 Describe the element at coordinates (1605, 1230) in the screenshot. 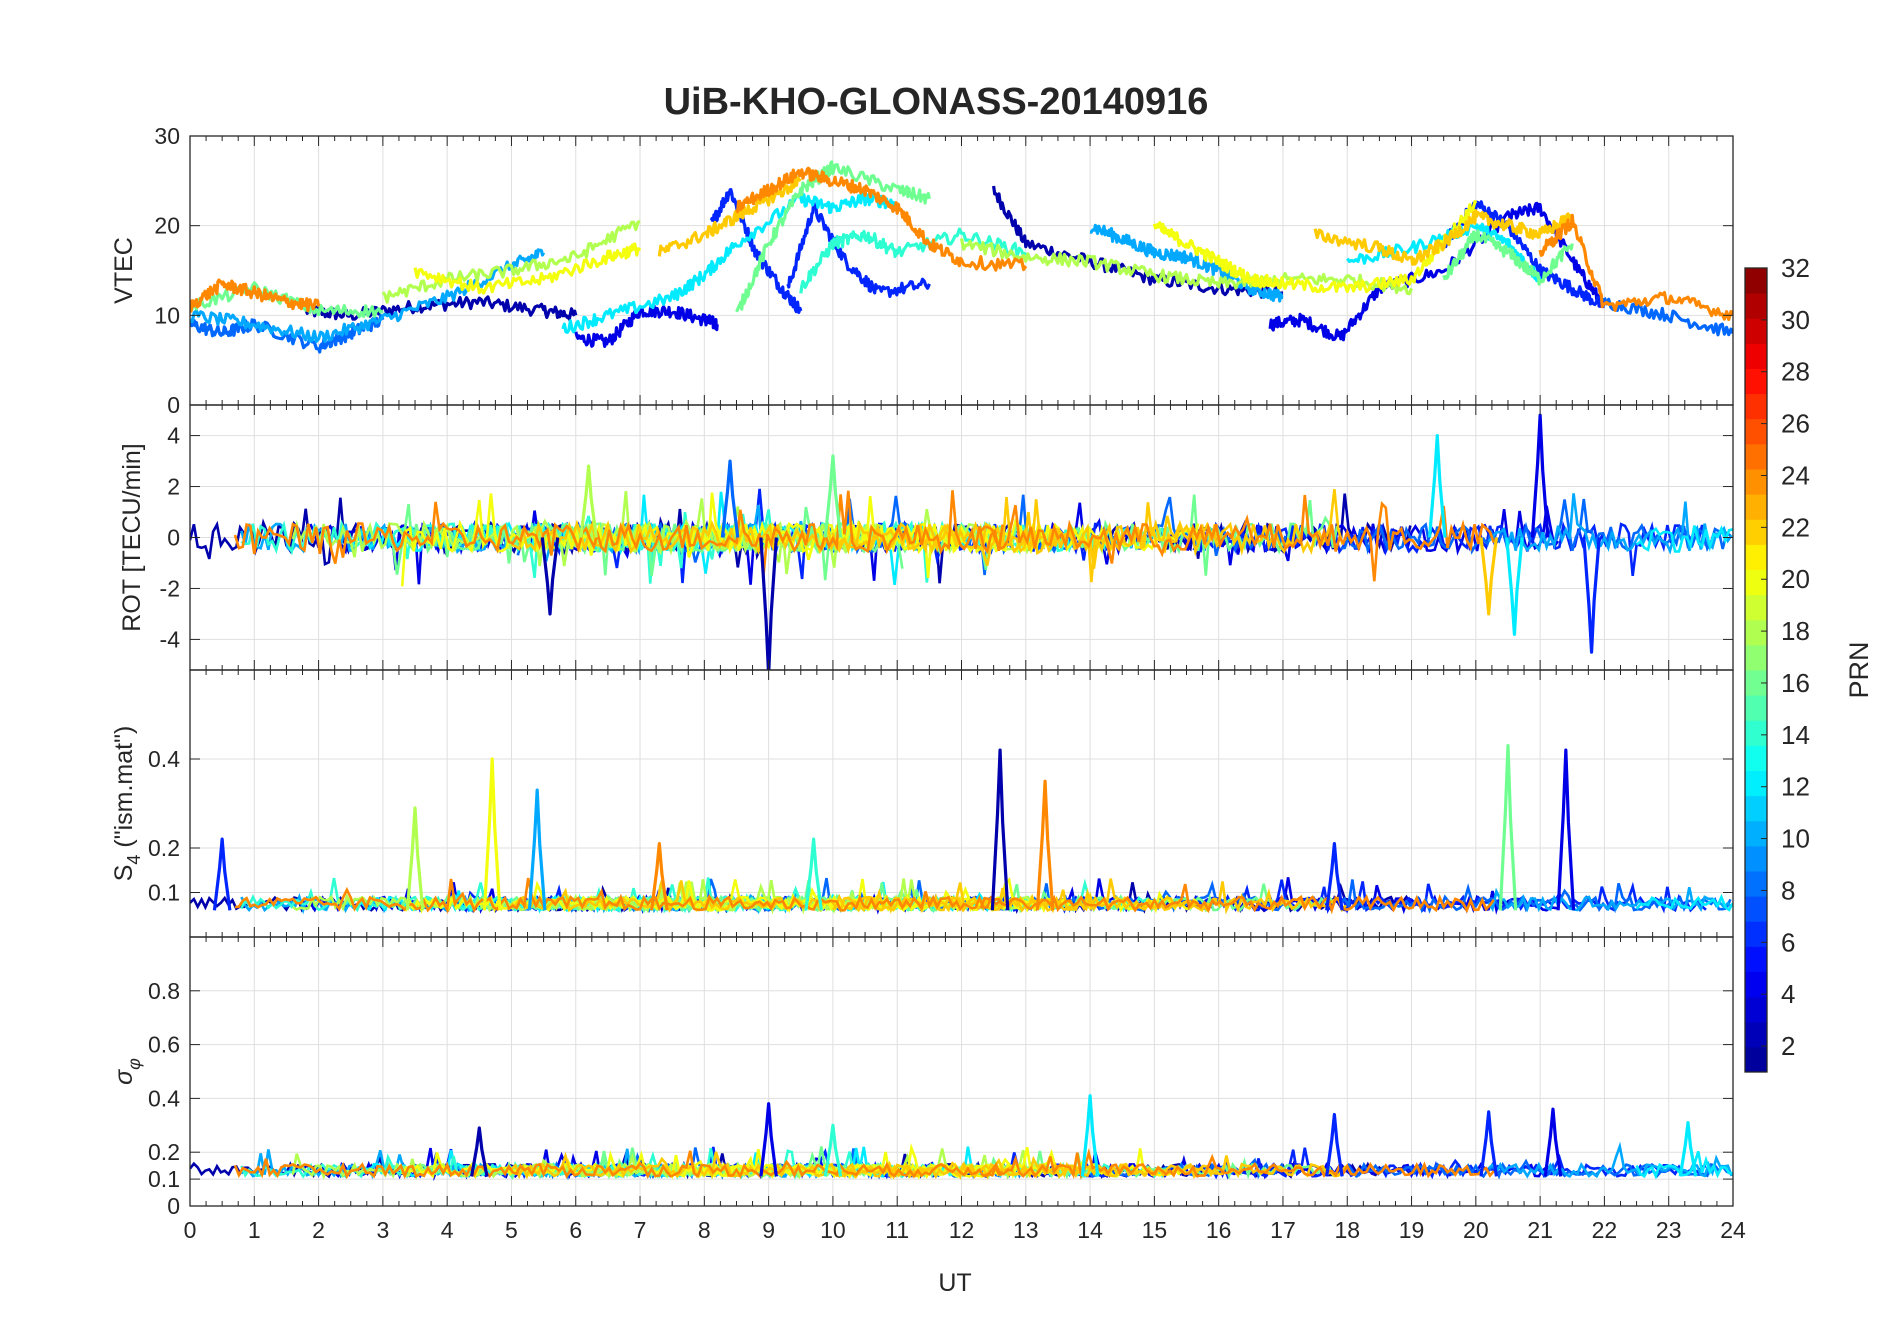

I see `x-tick-label: 22` at that location.